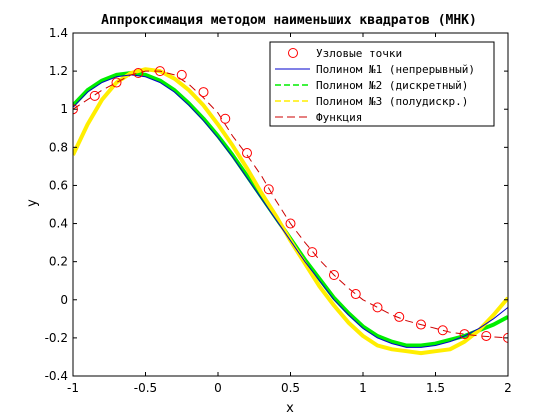 The width and height of the screenshot is (560, 420). I want to click on y-tick-label: -0.2, so click(56, 338).